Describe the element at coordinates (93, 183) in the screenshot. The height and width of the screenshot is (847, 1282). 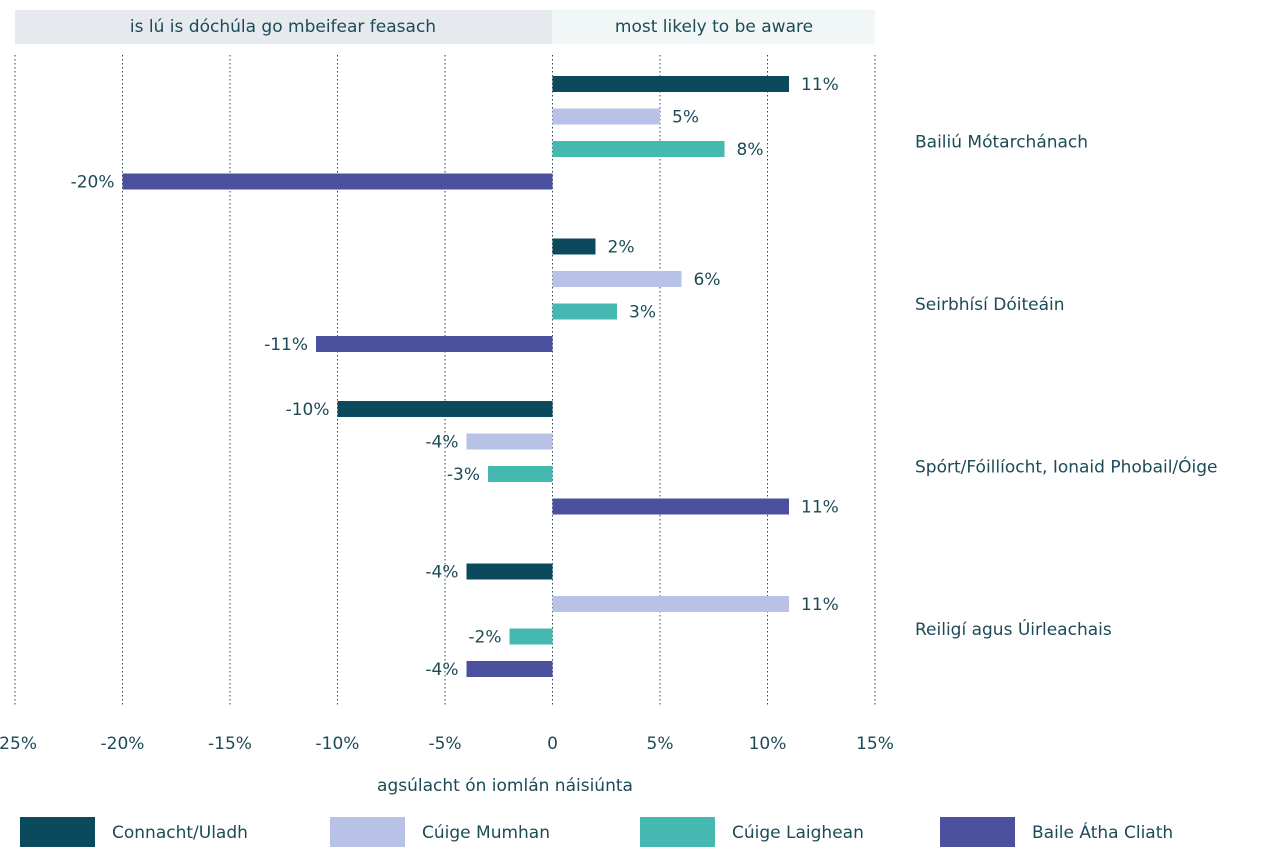
I see `data-label: -20%` at that location.